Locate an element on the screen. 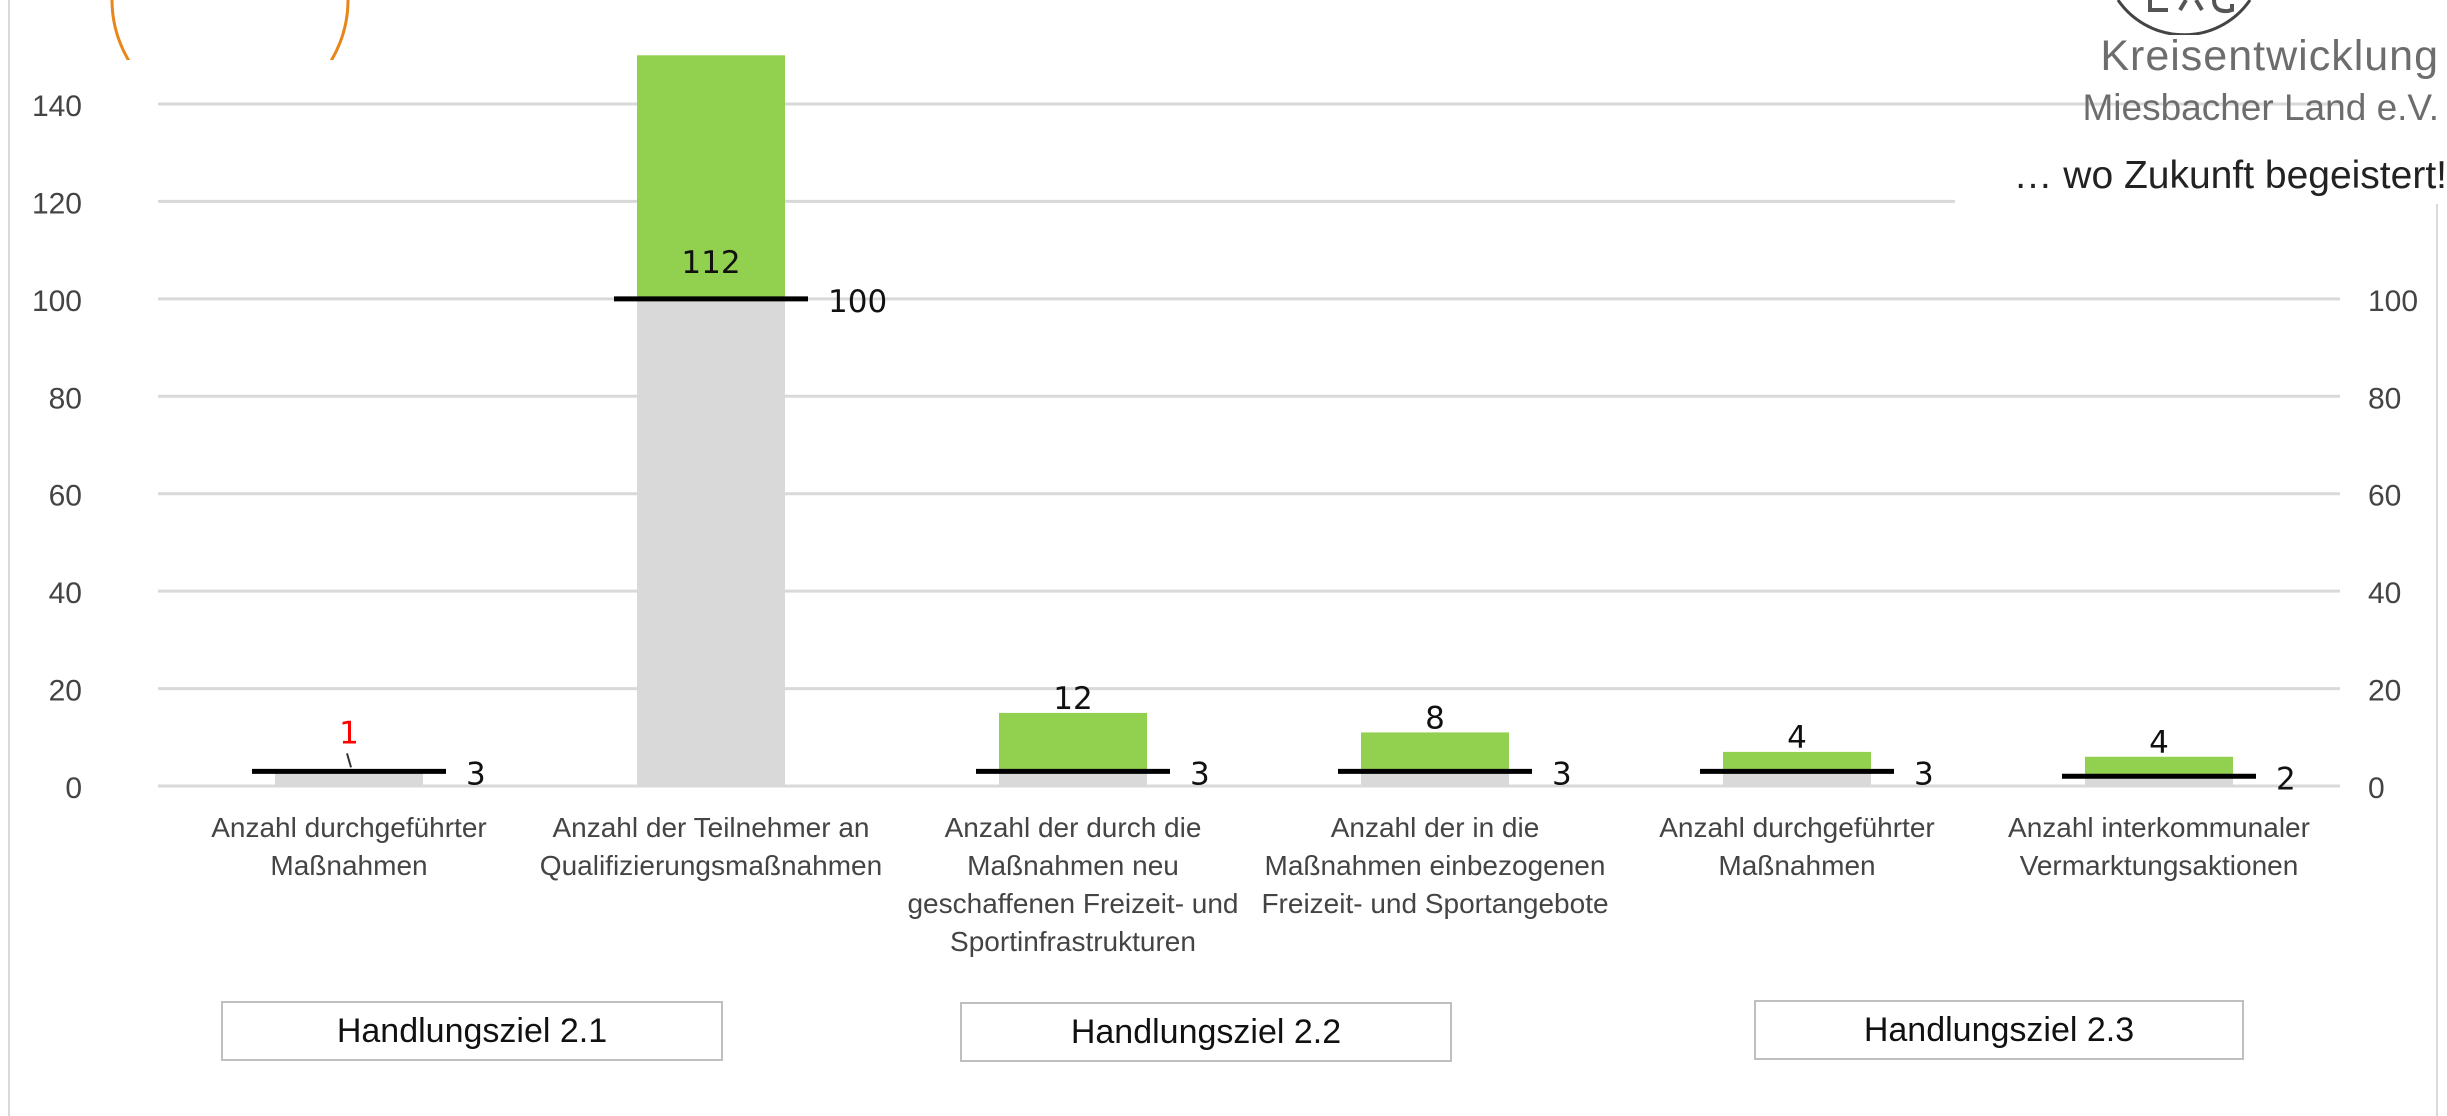  y-tick-label-left: 100 is located at coordinates (57, 301).